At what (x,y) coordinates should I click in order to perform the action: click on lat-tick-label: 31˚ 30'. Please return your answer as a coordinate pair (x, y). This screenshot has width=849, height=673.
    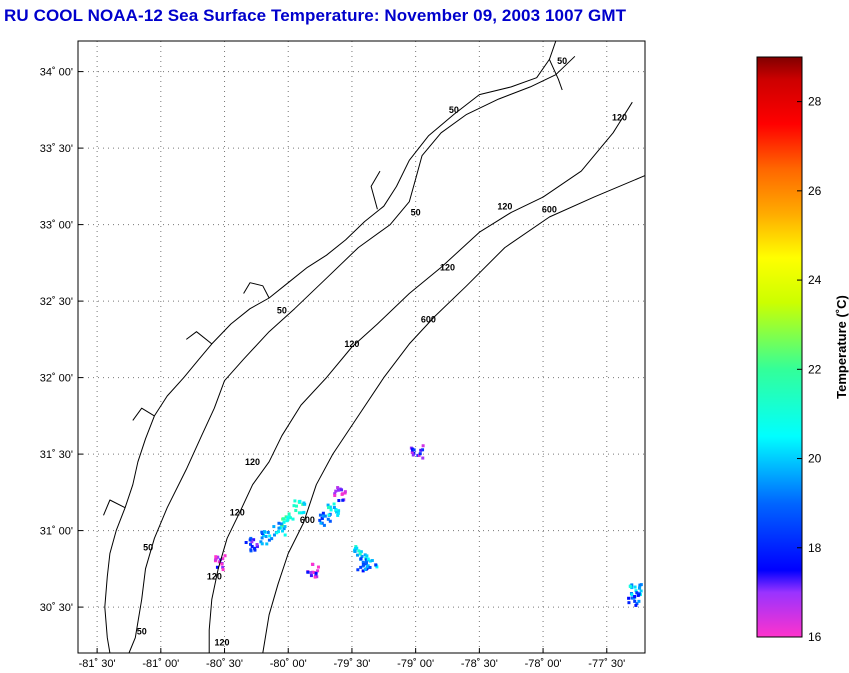
    Looking at the image, I should click on (56, 455).